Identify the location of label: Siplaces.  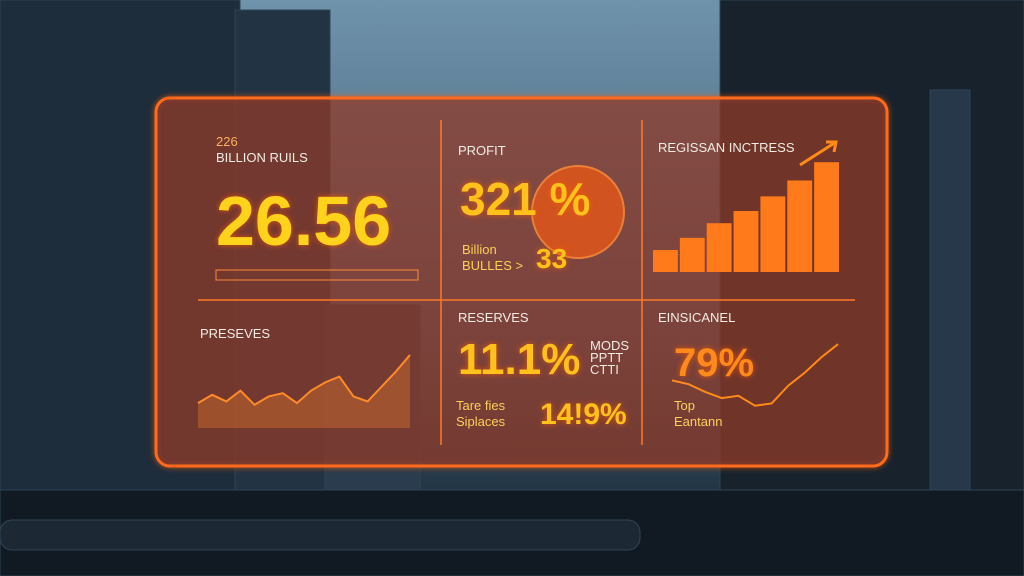
(481, 421).